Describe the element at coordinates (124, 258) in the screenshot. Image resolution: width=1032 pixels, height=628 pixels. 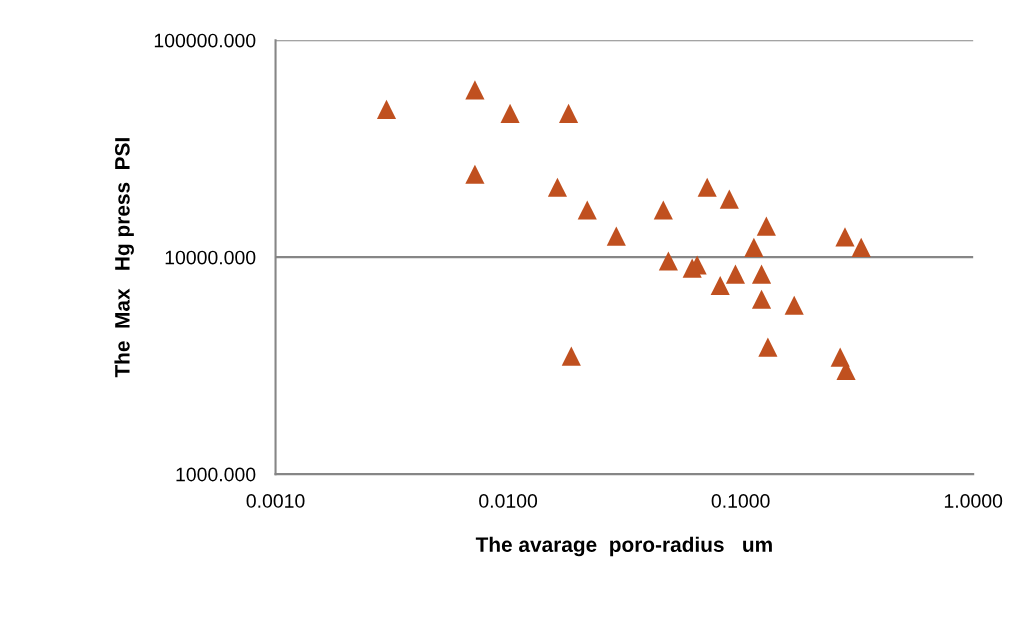
I see `y-axis-title: The Max Hg press PSI` at that location.